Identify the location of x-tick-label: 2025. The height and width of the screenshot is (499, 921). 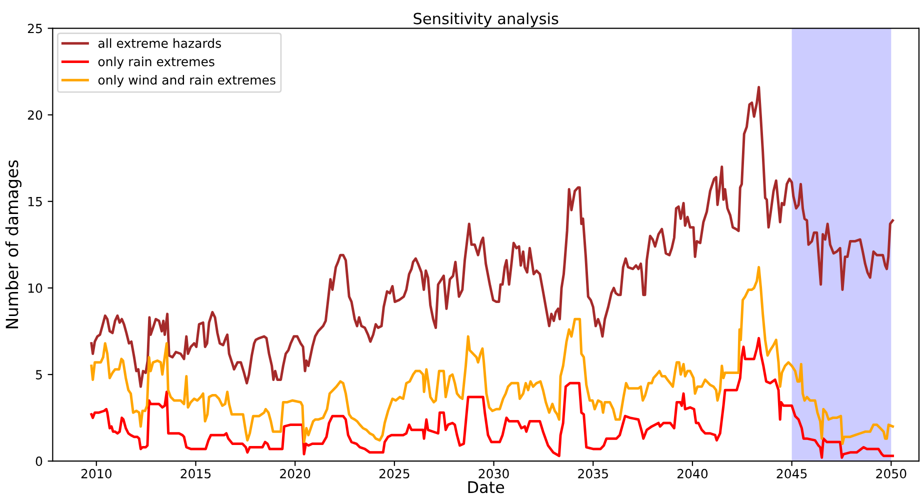
(394, 473).